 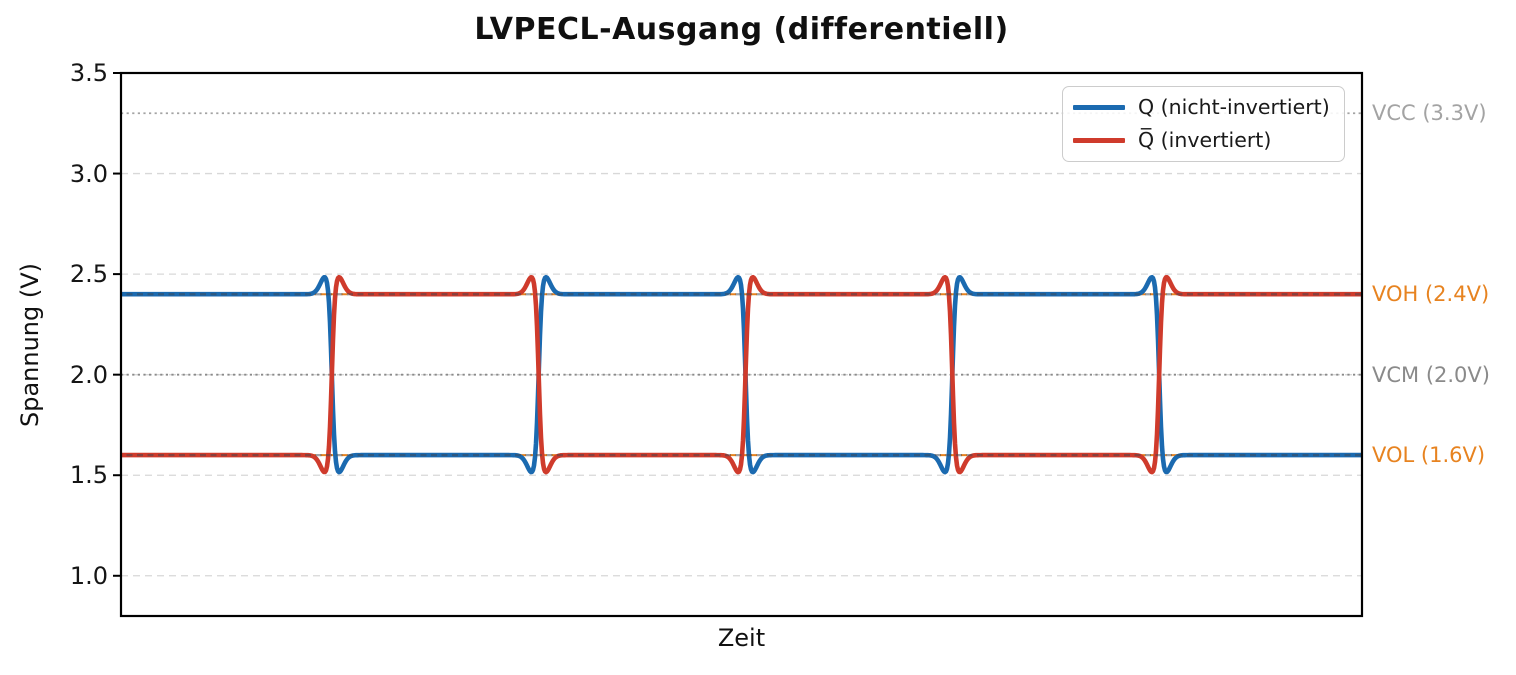 I want to click on legend-line-sample-q, so click(x=1099, y=108).